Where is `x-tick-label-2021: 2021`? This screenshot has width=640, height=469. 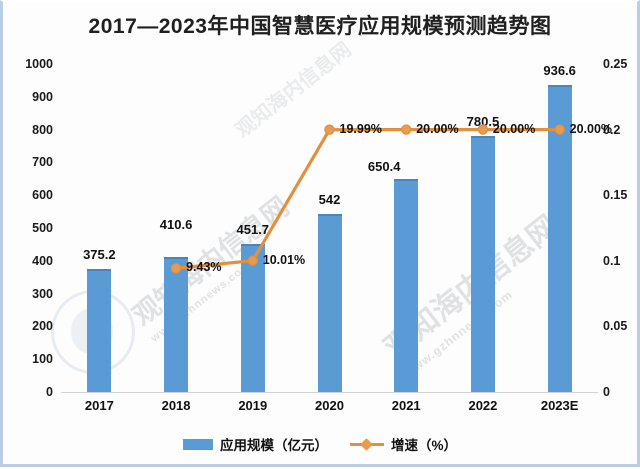 x-tick-label-2021: 2021 is located at coordinates (406, 405).